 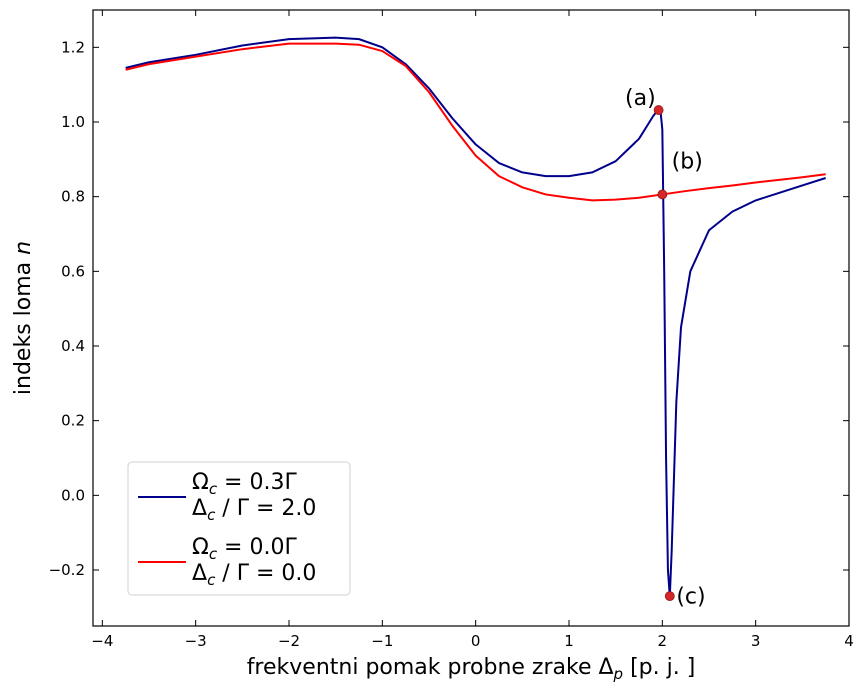 I want to click on x-tick-label: 1, so click(x=569, y=641).